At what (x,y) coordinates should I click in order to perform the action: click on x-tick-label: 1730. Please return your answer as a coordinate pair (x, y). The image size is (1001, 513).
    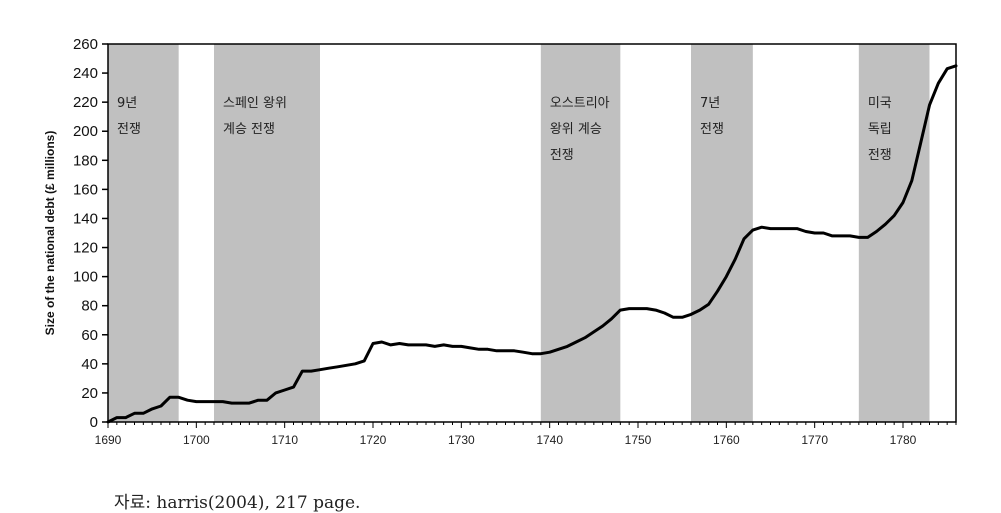
    Looking at the image, I should click on (461, 440).